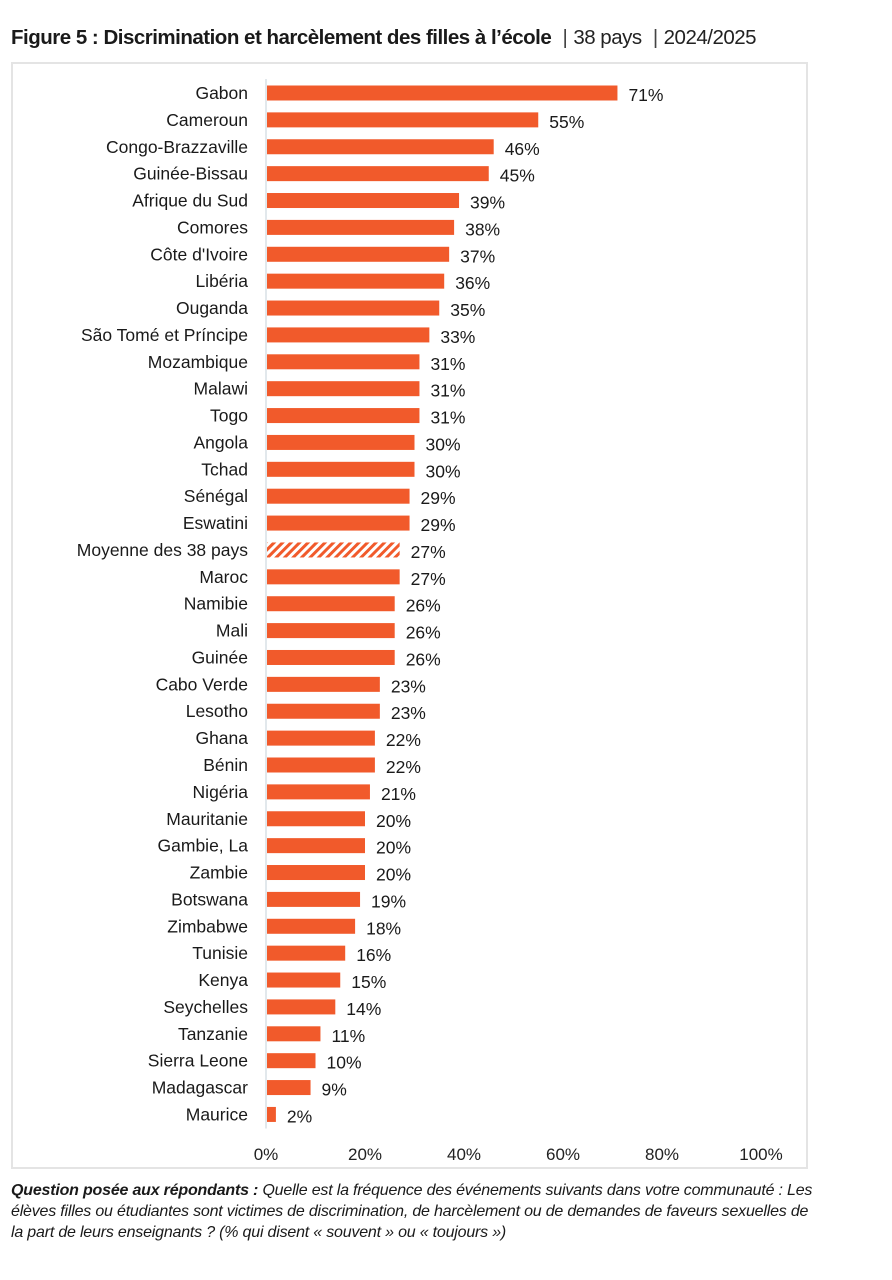 The width and height of the screenshot is (892, 1280). What do you see at coordinates (428, 552) in the screenshot?
I see `average-value-label: 27%` at bounding box center [428, 552].